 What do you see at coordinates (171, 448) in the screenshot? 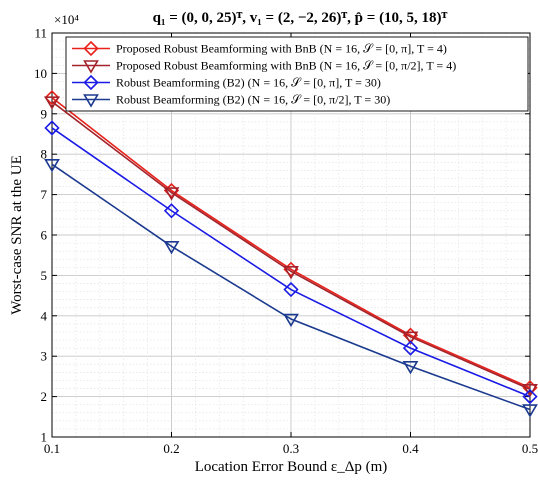
I see `x-tick-label: 0.2` at bounding box center [171, 448].